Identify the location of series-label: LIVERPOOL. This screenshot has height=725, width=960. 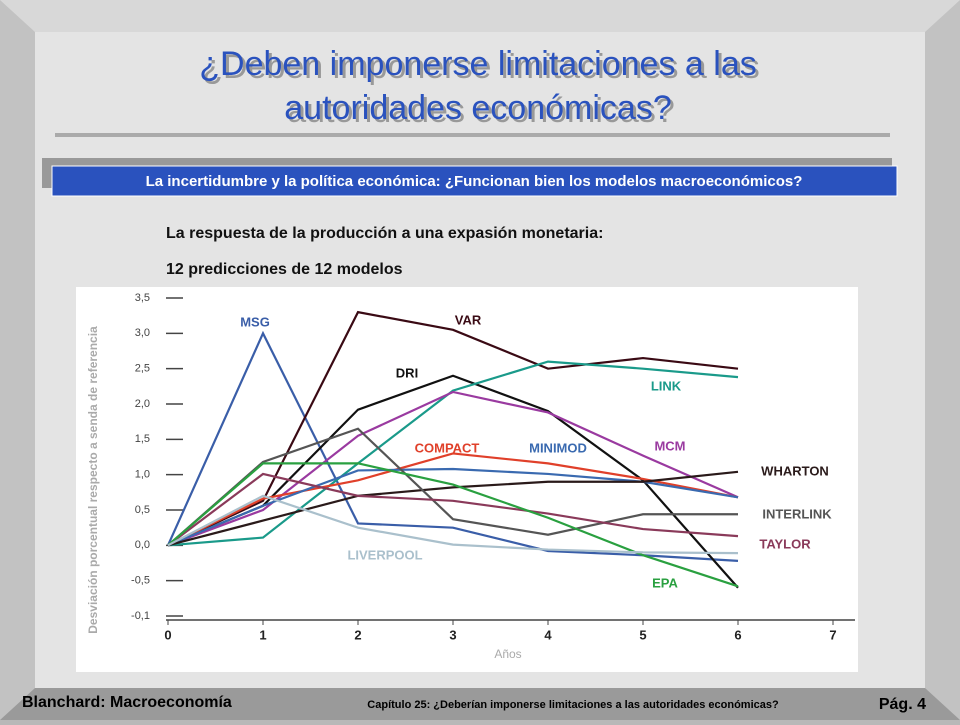
(384, 554).